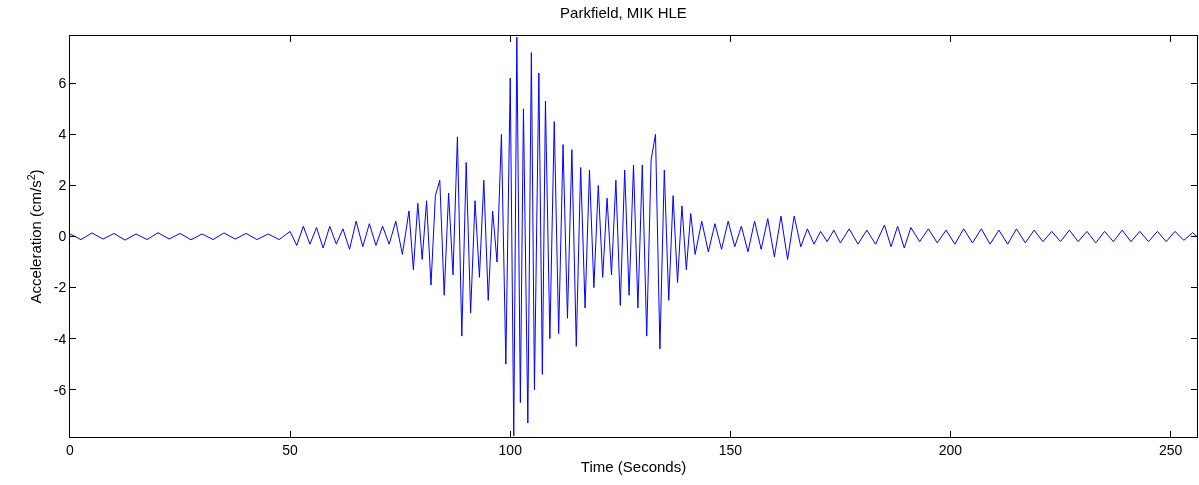 The width and height of the screenshot is (1199, 485). I want to click on y-tick-label: 4, so click(62, 134).